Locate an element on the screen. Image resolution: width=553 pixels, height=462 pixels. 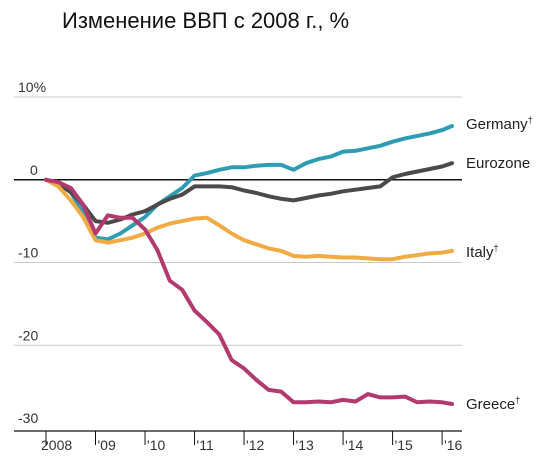
series-label-italy: Italy† is located at coordinates (482, 252).